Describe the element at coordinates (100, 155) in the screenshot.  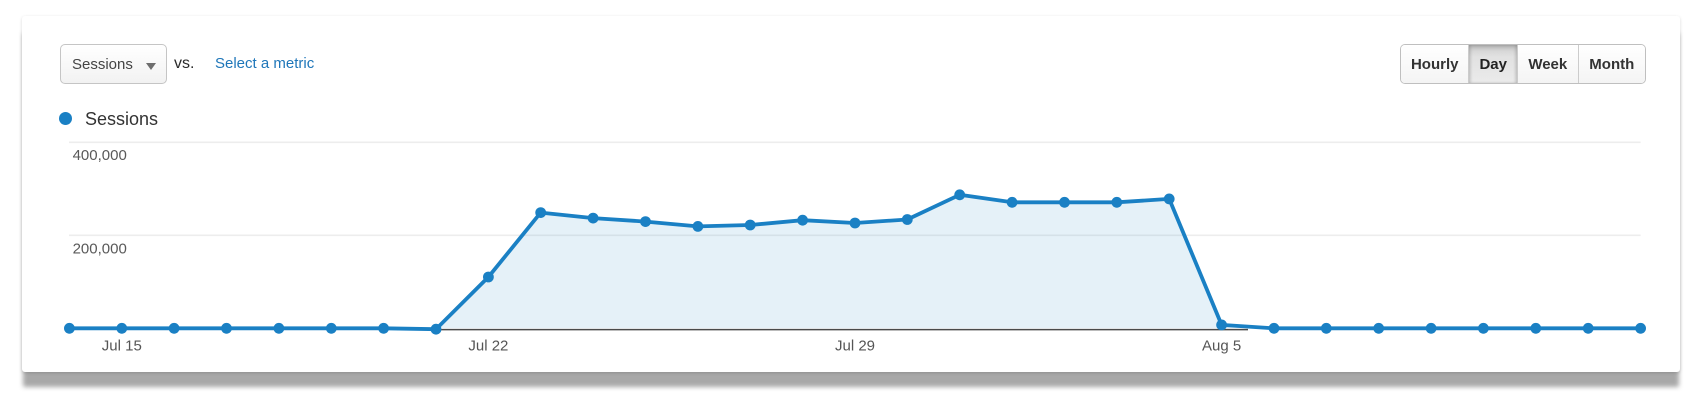
I see `svg-text: 400,000` at that location.